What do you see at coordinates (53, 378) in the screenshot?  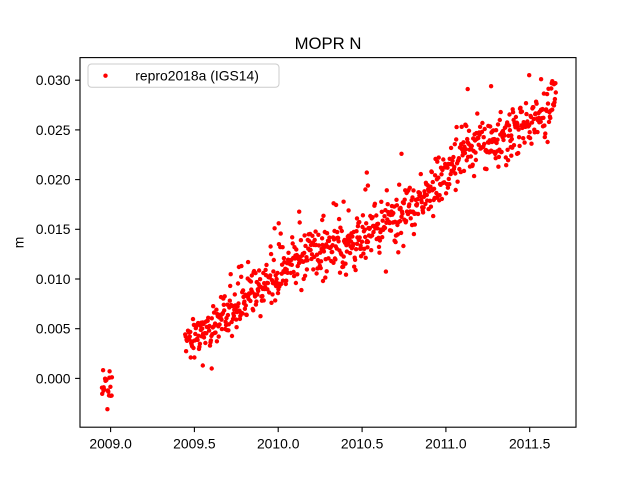 I see `svg-text: 0.000` at bounding box center [53, 378].